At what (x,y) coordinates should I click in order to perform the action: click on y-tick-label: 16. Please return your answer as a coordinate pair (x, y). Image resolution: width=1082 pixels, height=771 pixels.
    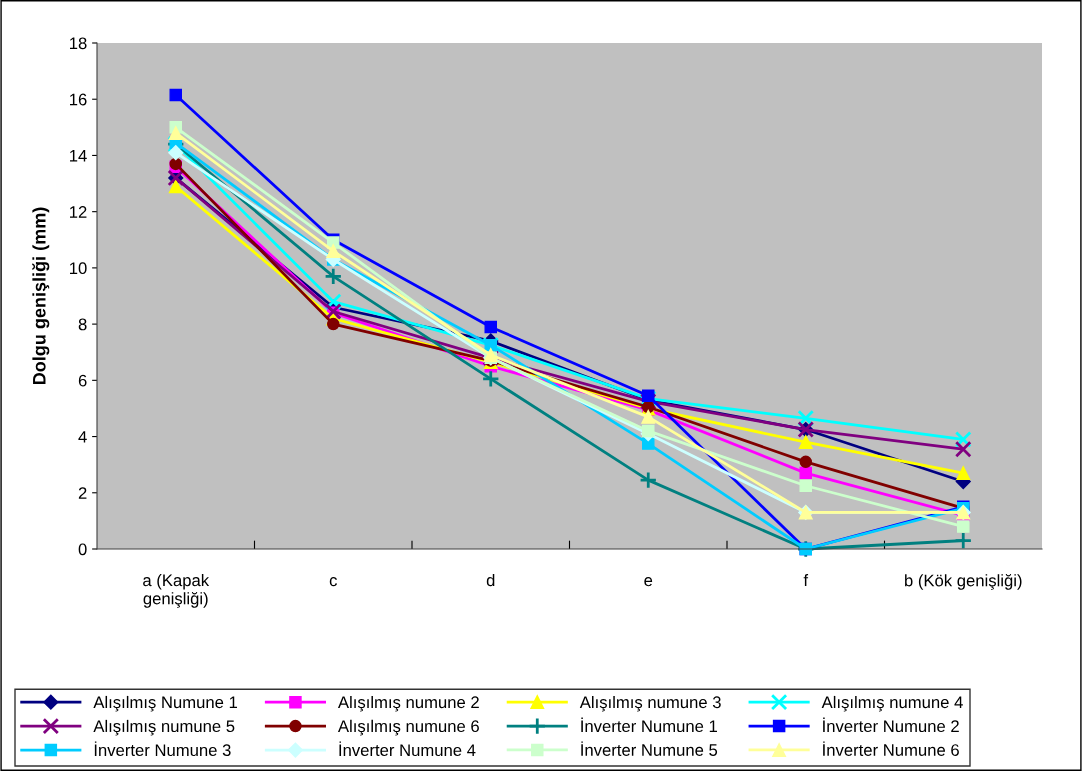
    Looking at the image, I should click on (78, 99).